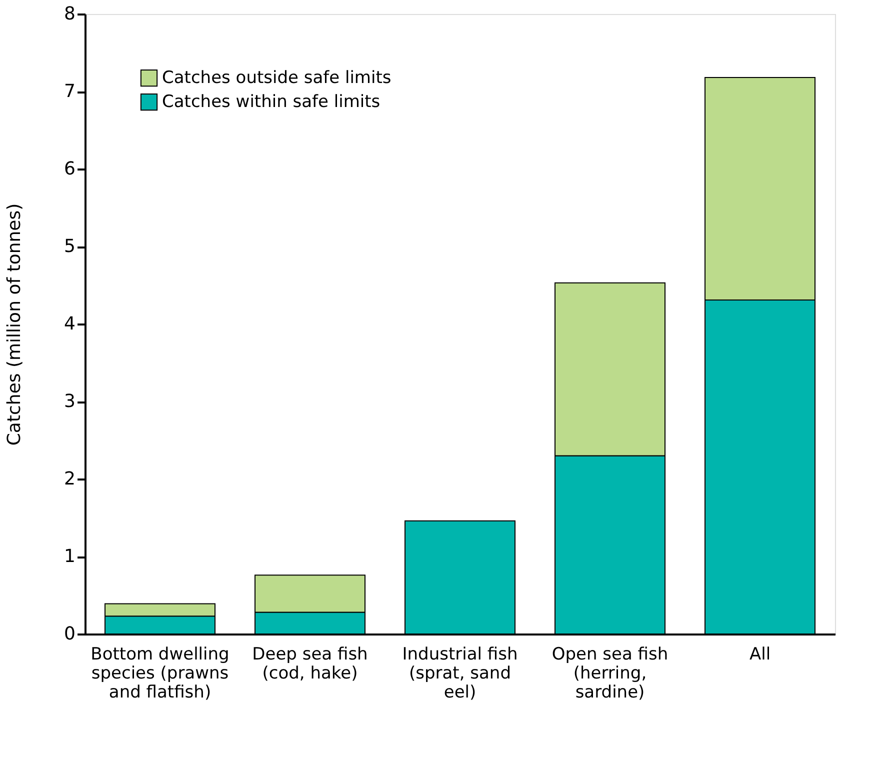  I want to click on y-tick-label: 6, so click(70, 169).